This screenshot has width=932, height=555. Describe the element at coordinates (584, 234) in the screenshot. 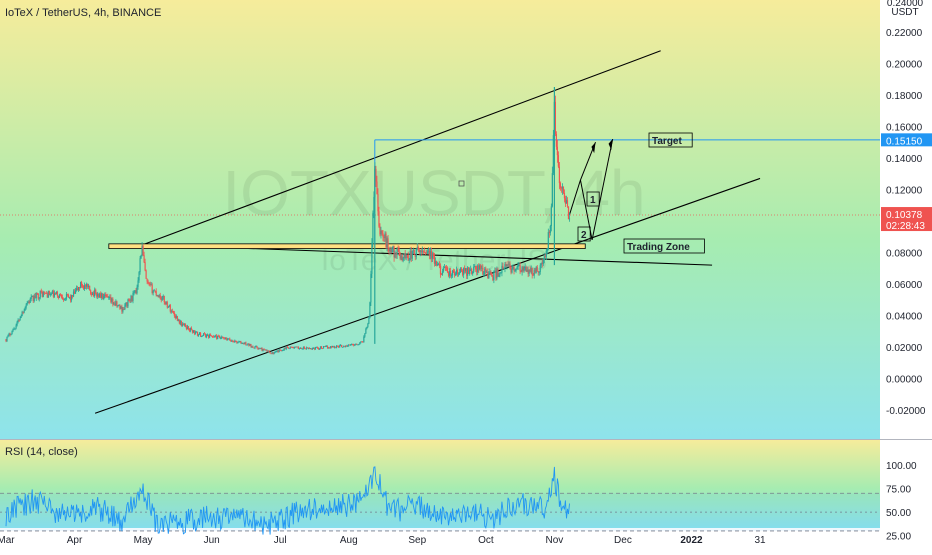

I see `wave-2-label-box` at that location.